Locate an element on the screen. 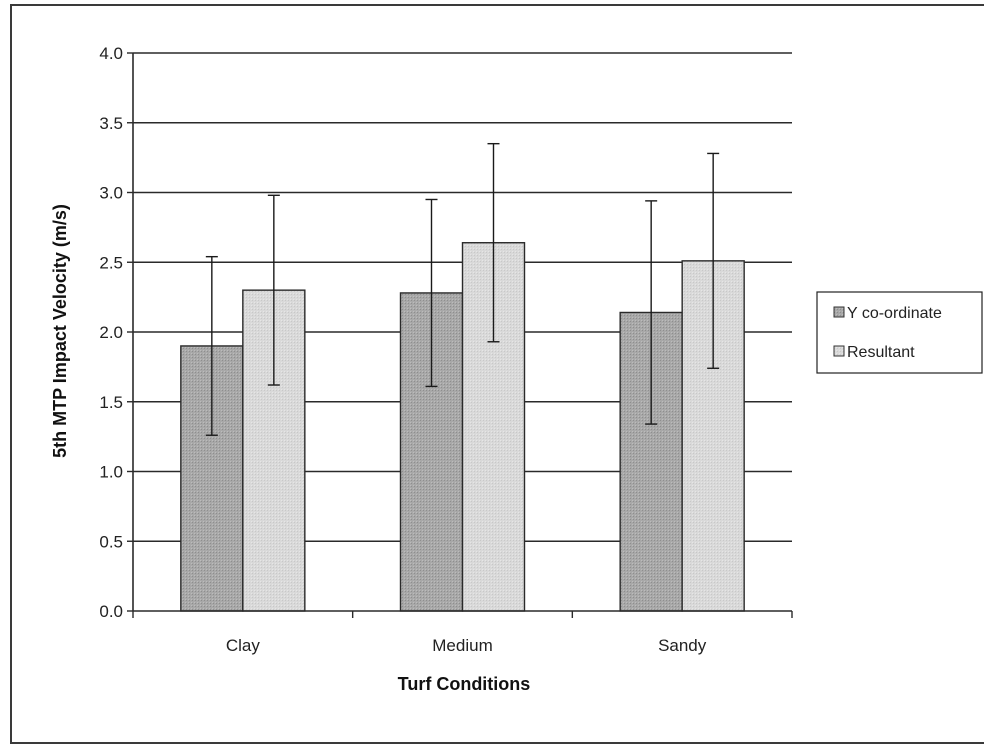 The width and height of the screenshot is (984, 744). x-axis-title: Turf Conditions is located at coordinates (464, 684).